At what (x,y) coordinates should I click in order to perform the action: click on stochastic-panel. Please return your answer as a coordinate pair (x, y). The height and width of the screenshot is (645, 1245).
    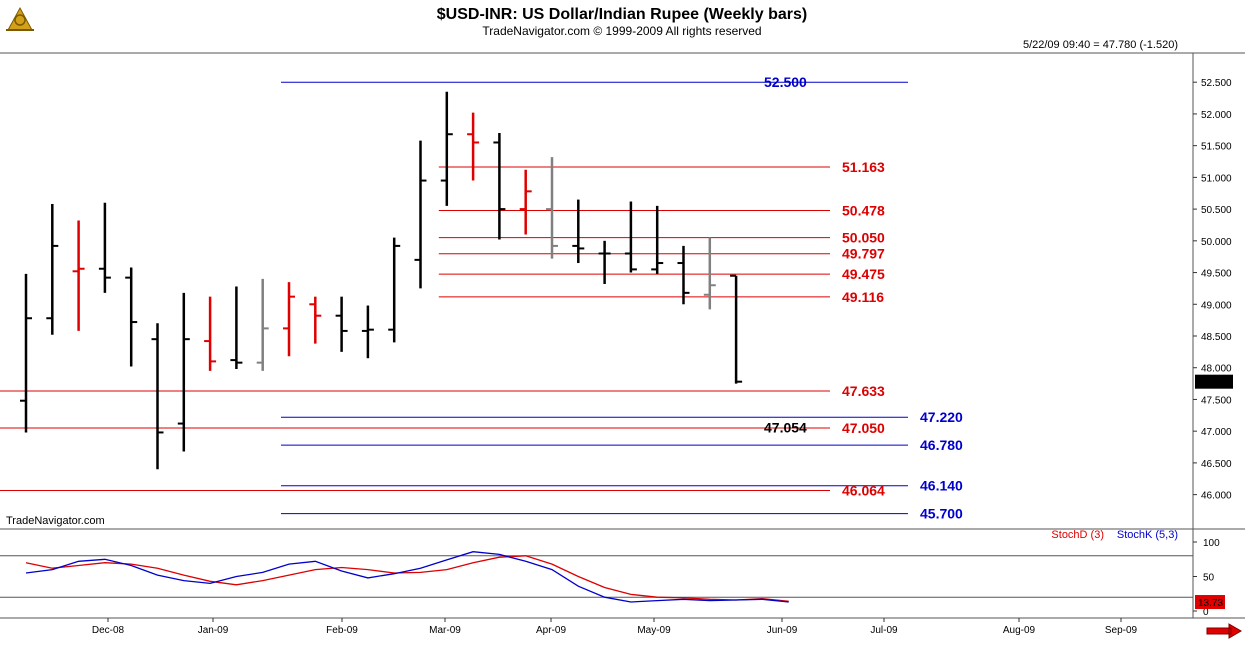
    Looking at the image, I should click on (596, 577).